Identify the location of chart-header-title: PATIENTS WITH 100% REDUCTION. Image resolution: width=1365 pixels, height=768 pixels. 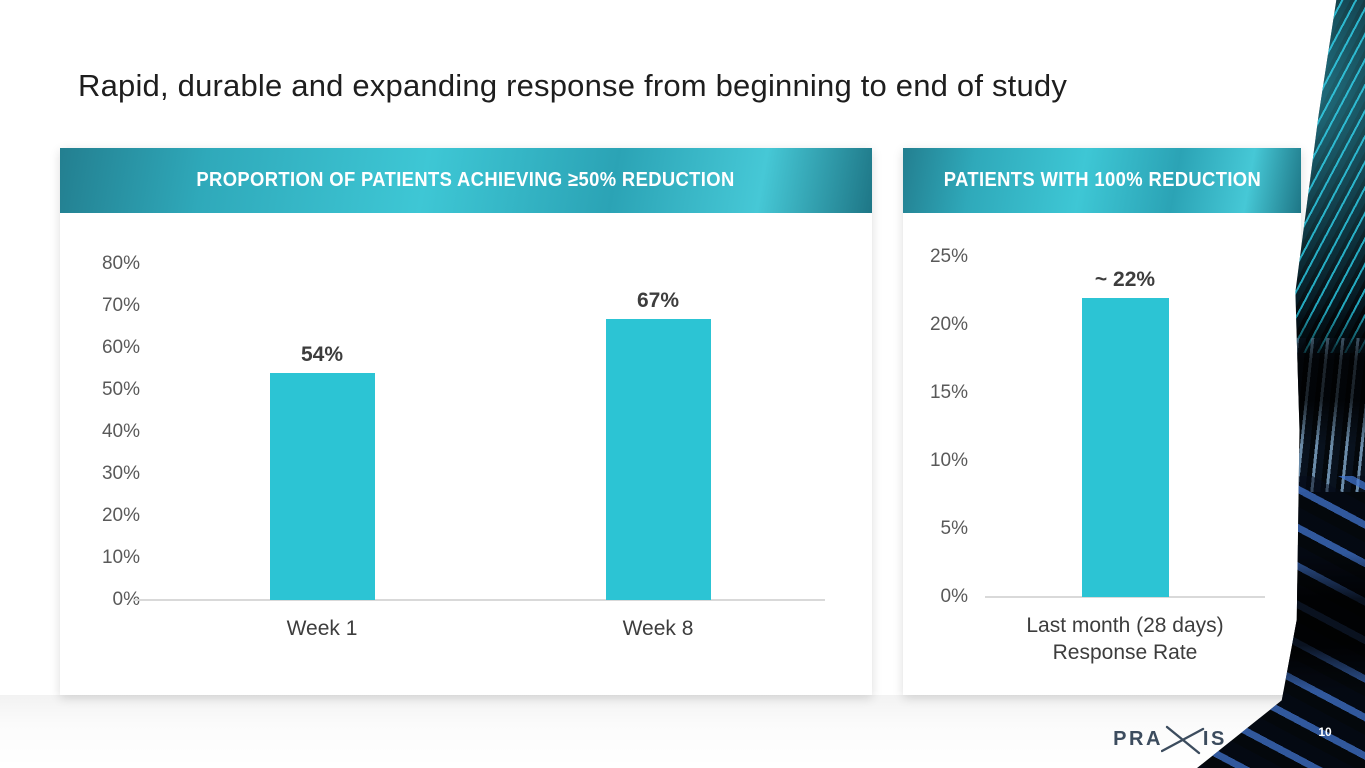
(1102, 180).